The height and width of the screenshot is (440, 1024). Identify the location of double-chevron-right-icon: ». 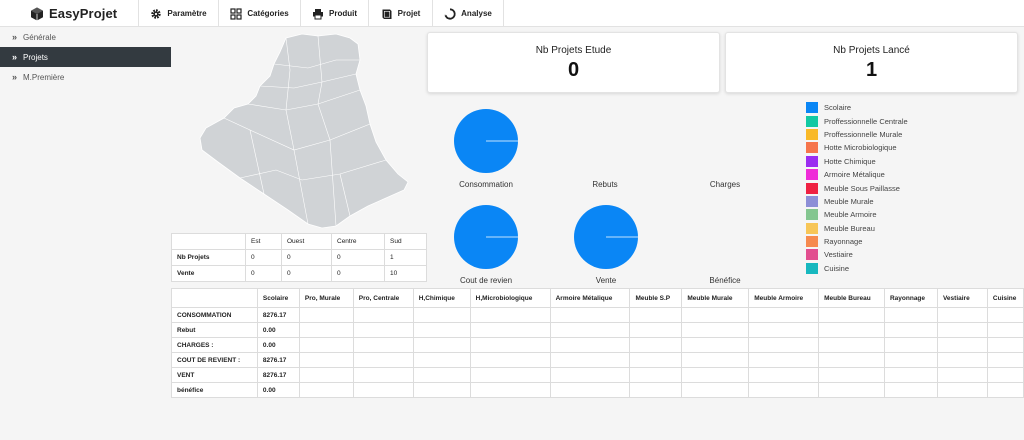
(15, 77).